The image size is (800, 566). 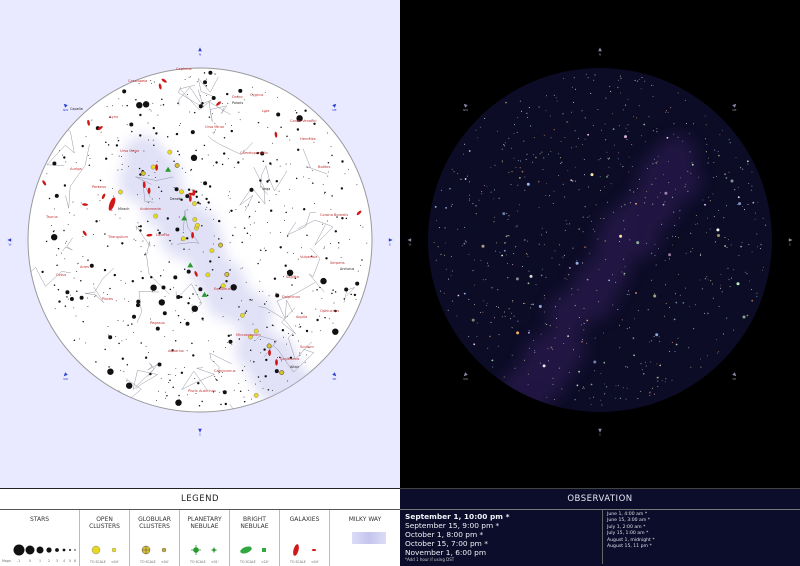 What do you see at coordinates (265, 562) in the screenshot?
I see `bright-nebulae-size: <20'` at bounding box center [265, 562].